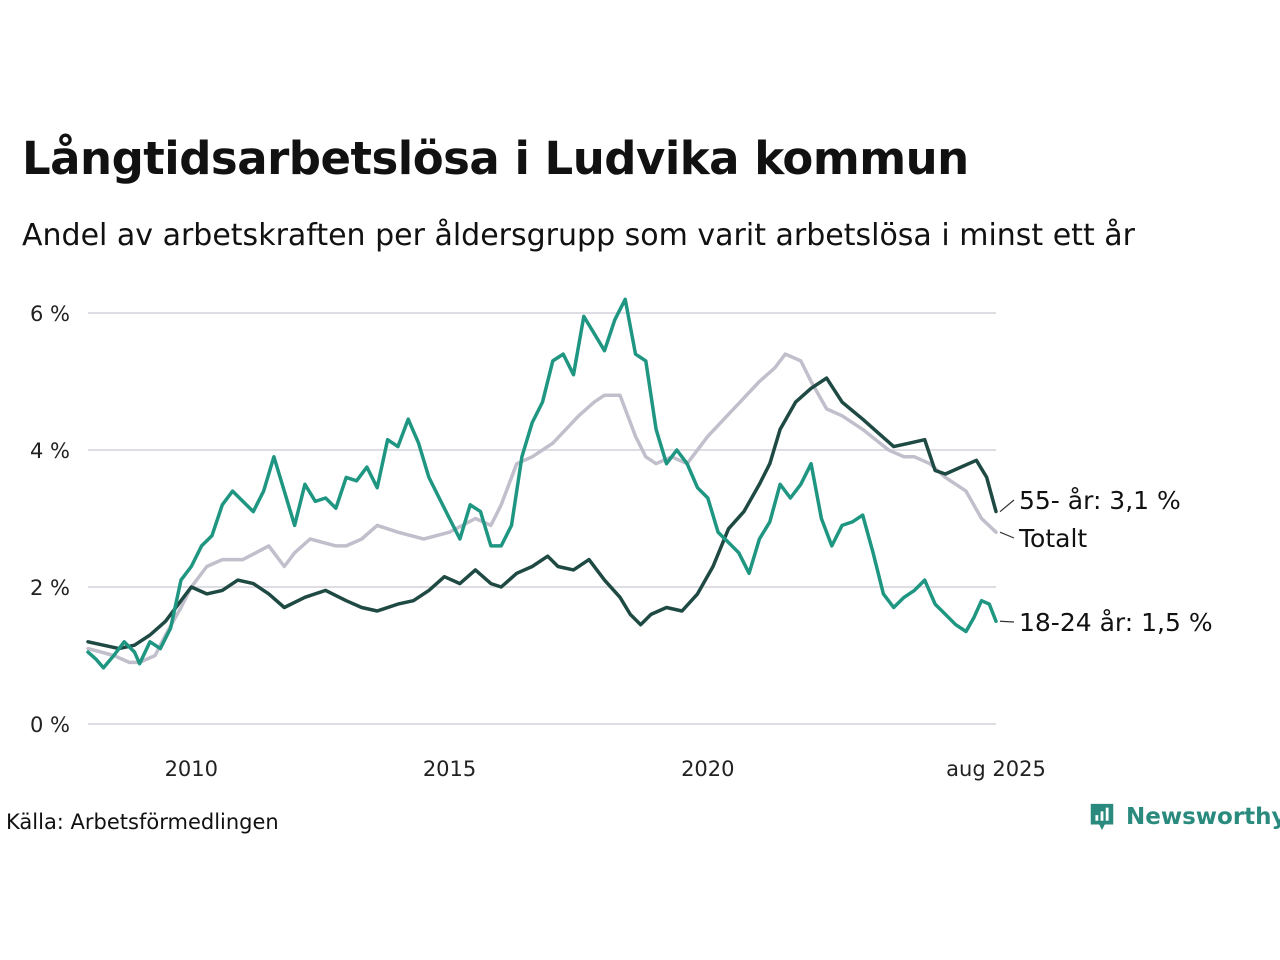 The image size is (1280, 960). I want to click on y-tick-label: 6 %, so click(50, 314).